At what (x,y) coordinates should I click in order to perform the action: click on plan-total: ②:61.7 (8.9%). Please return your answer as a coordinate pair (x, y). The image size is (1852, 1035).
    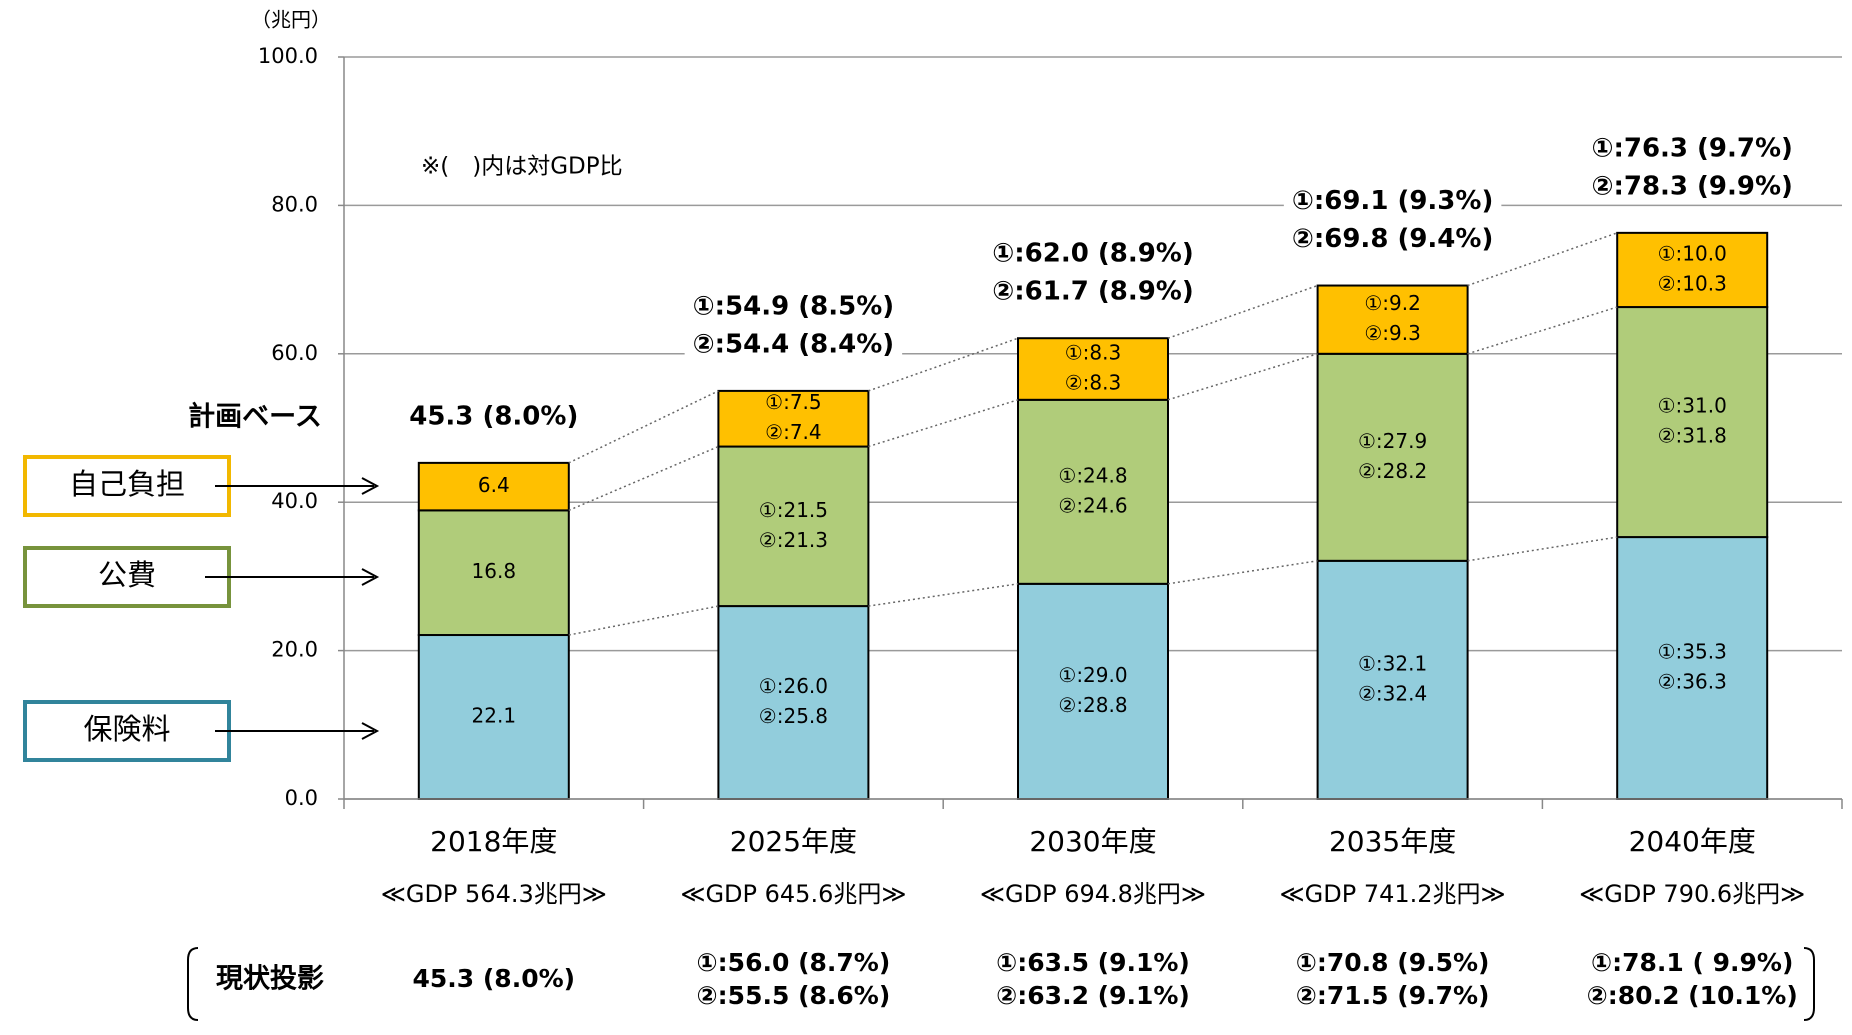
    Looking at the image, I should click on (1093, 292).